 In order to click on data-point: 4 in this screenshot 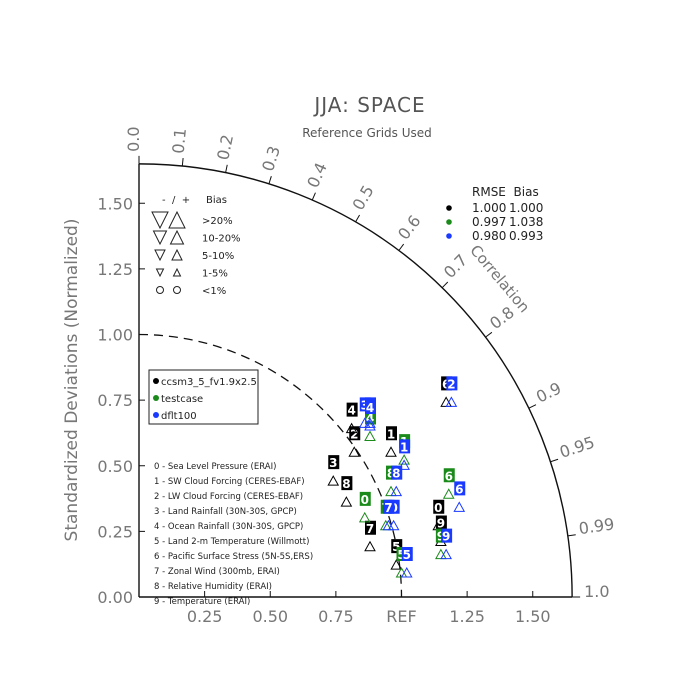, I will do `click(351, 418)`.